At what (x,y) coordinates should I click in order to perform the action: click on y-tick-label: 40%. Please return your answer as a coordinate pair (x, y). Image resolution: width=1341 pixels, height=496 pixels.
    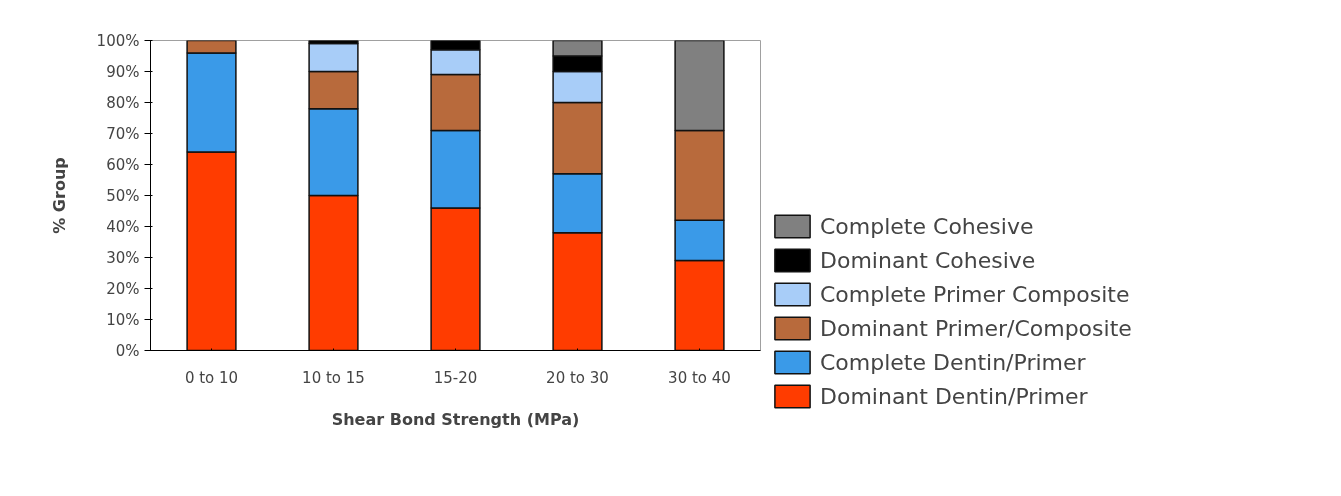
    Looking at the image, I should click on (123, 226).